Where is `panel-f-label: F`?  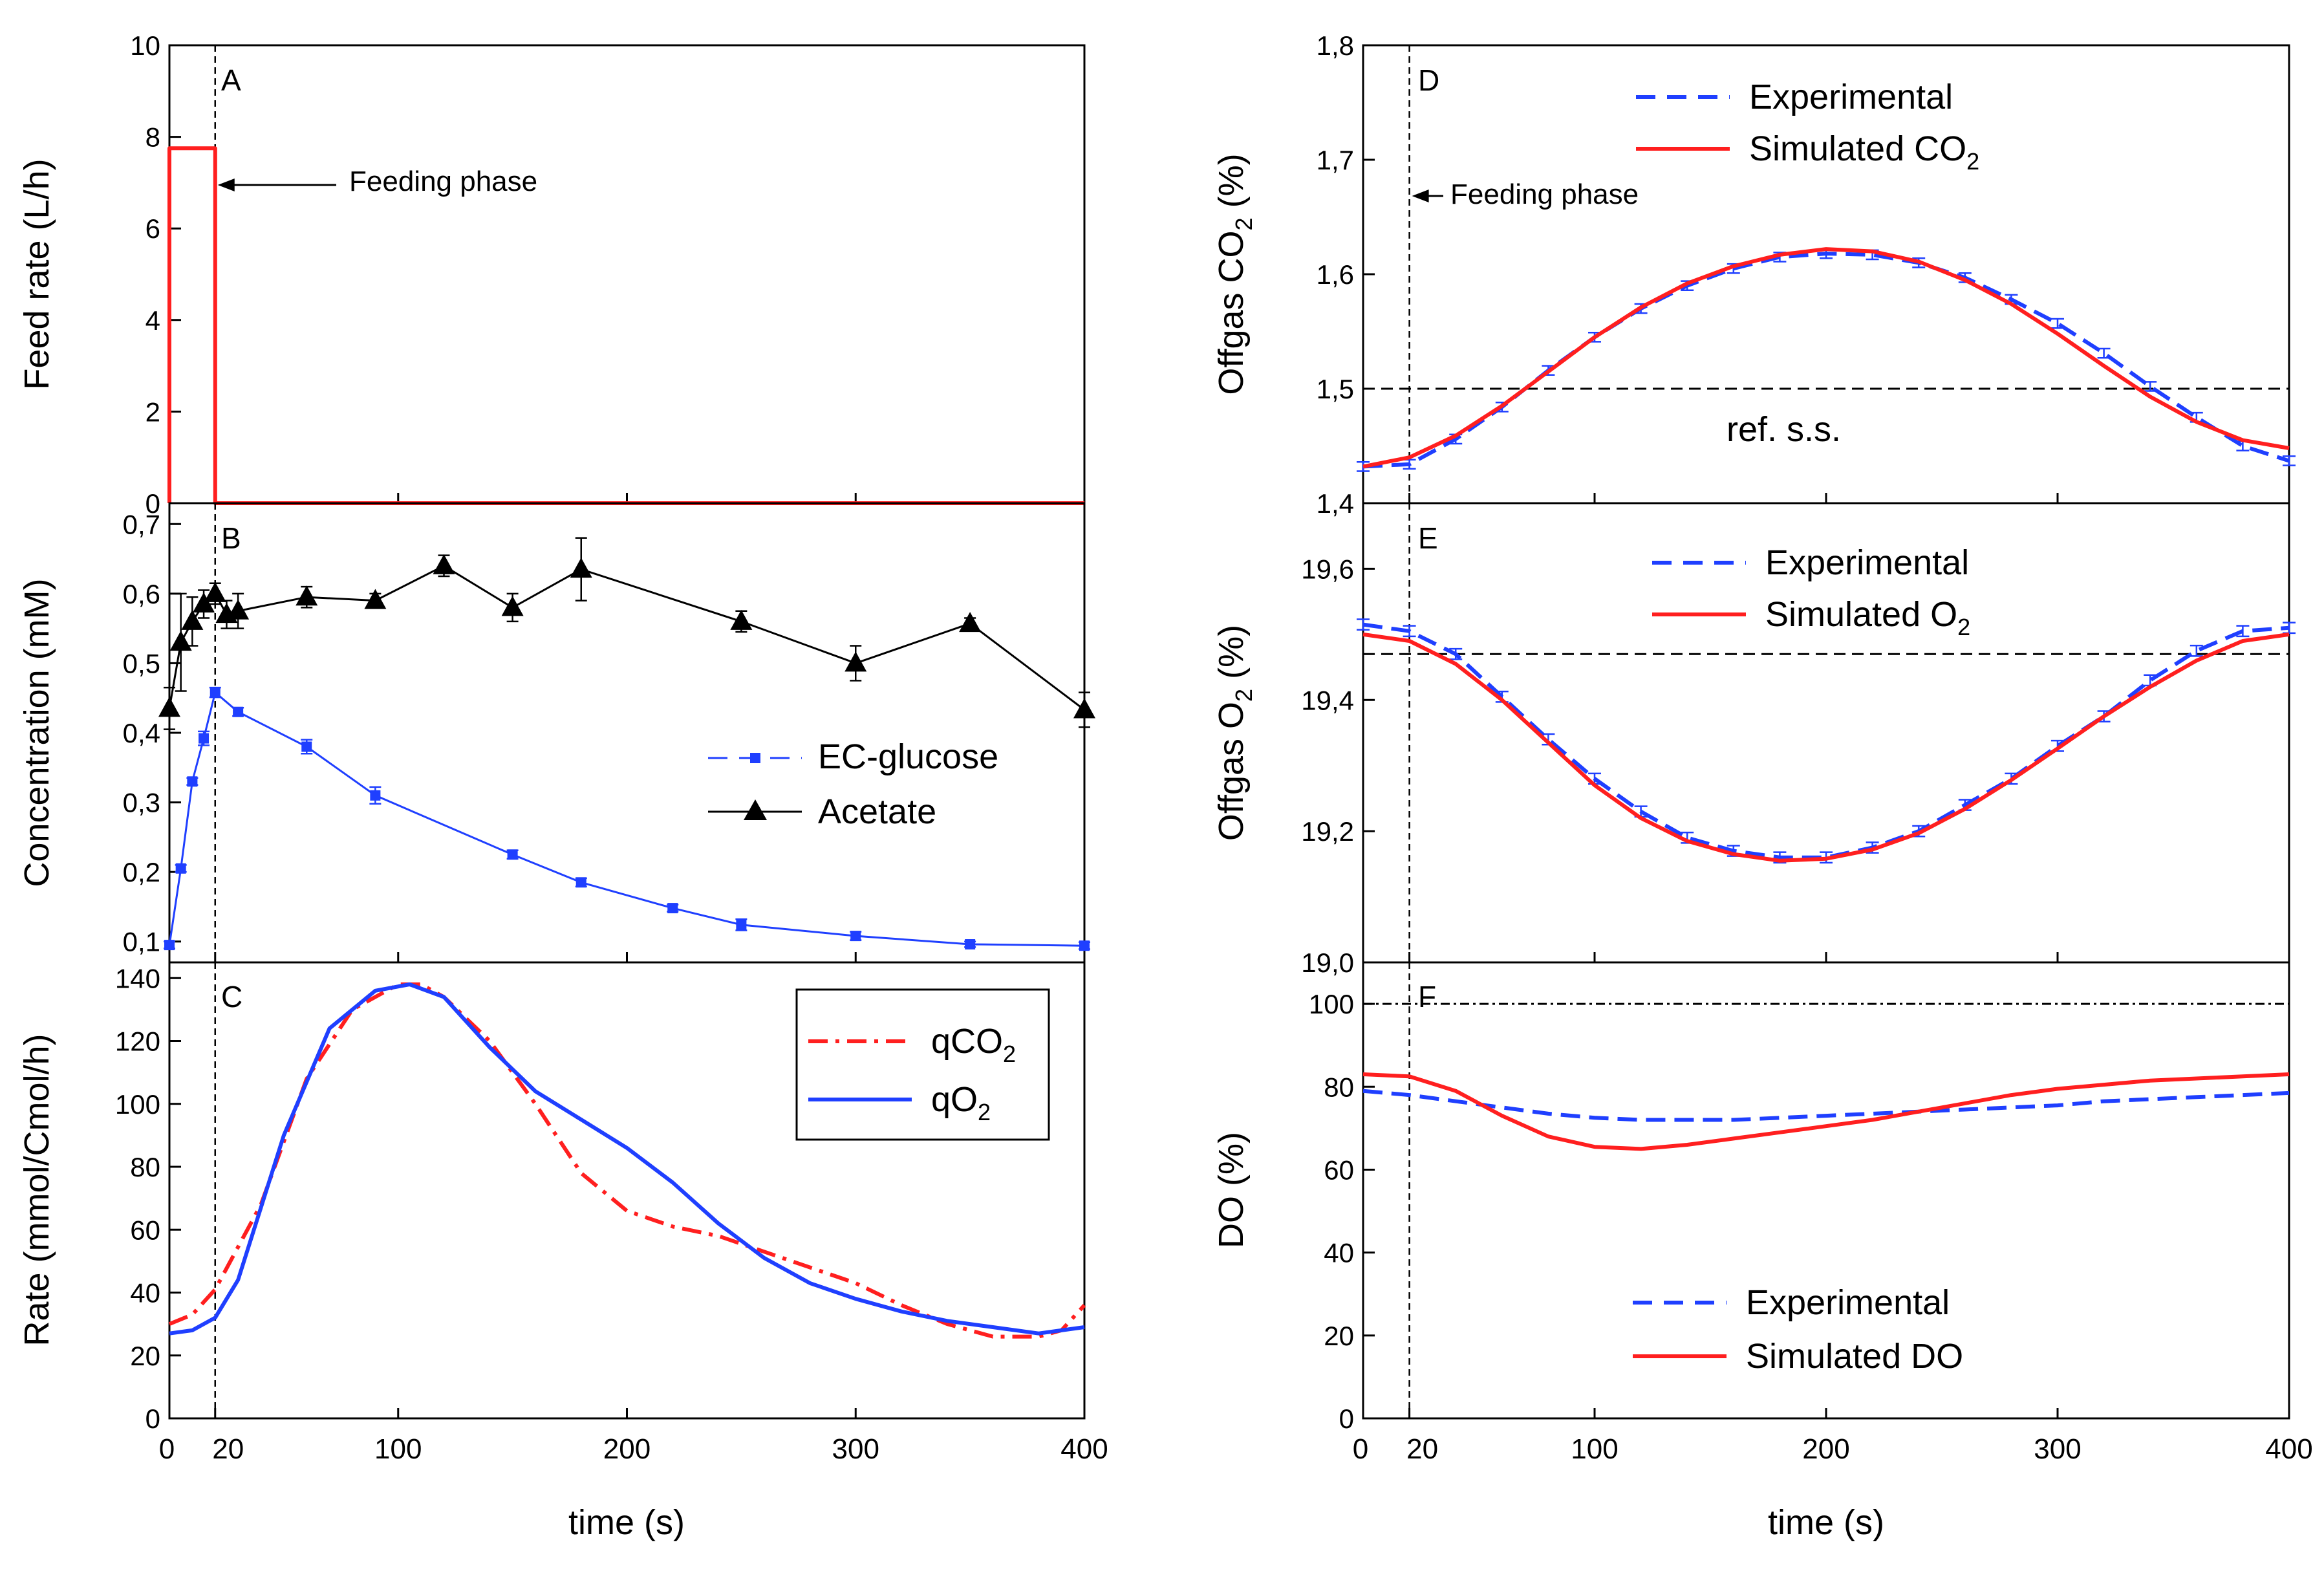 panel-f-label: F is located at coordinates (1427, 997).